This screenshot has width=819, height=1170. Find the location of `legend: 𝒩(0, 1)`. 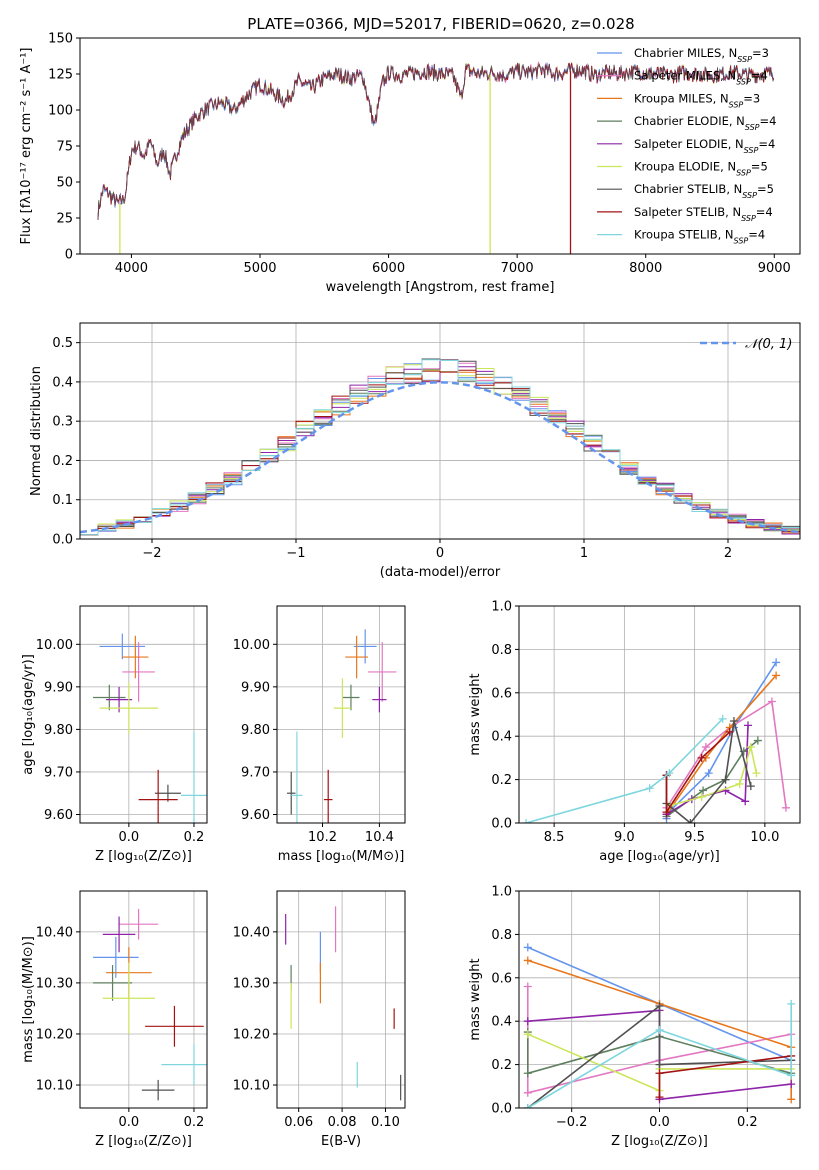

legend: 𝒩(0, 1) is located at coordinates (746, 344).